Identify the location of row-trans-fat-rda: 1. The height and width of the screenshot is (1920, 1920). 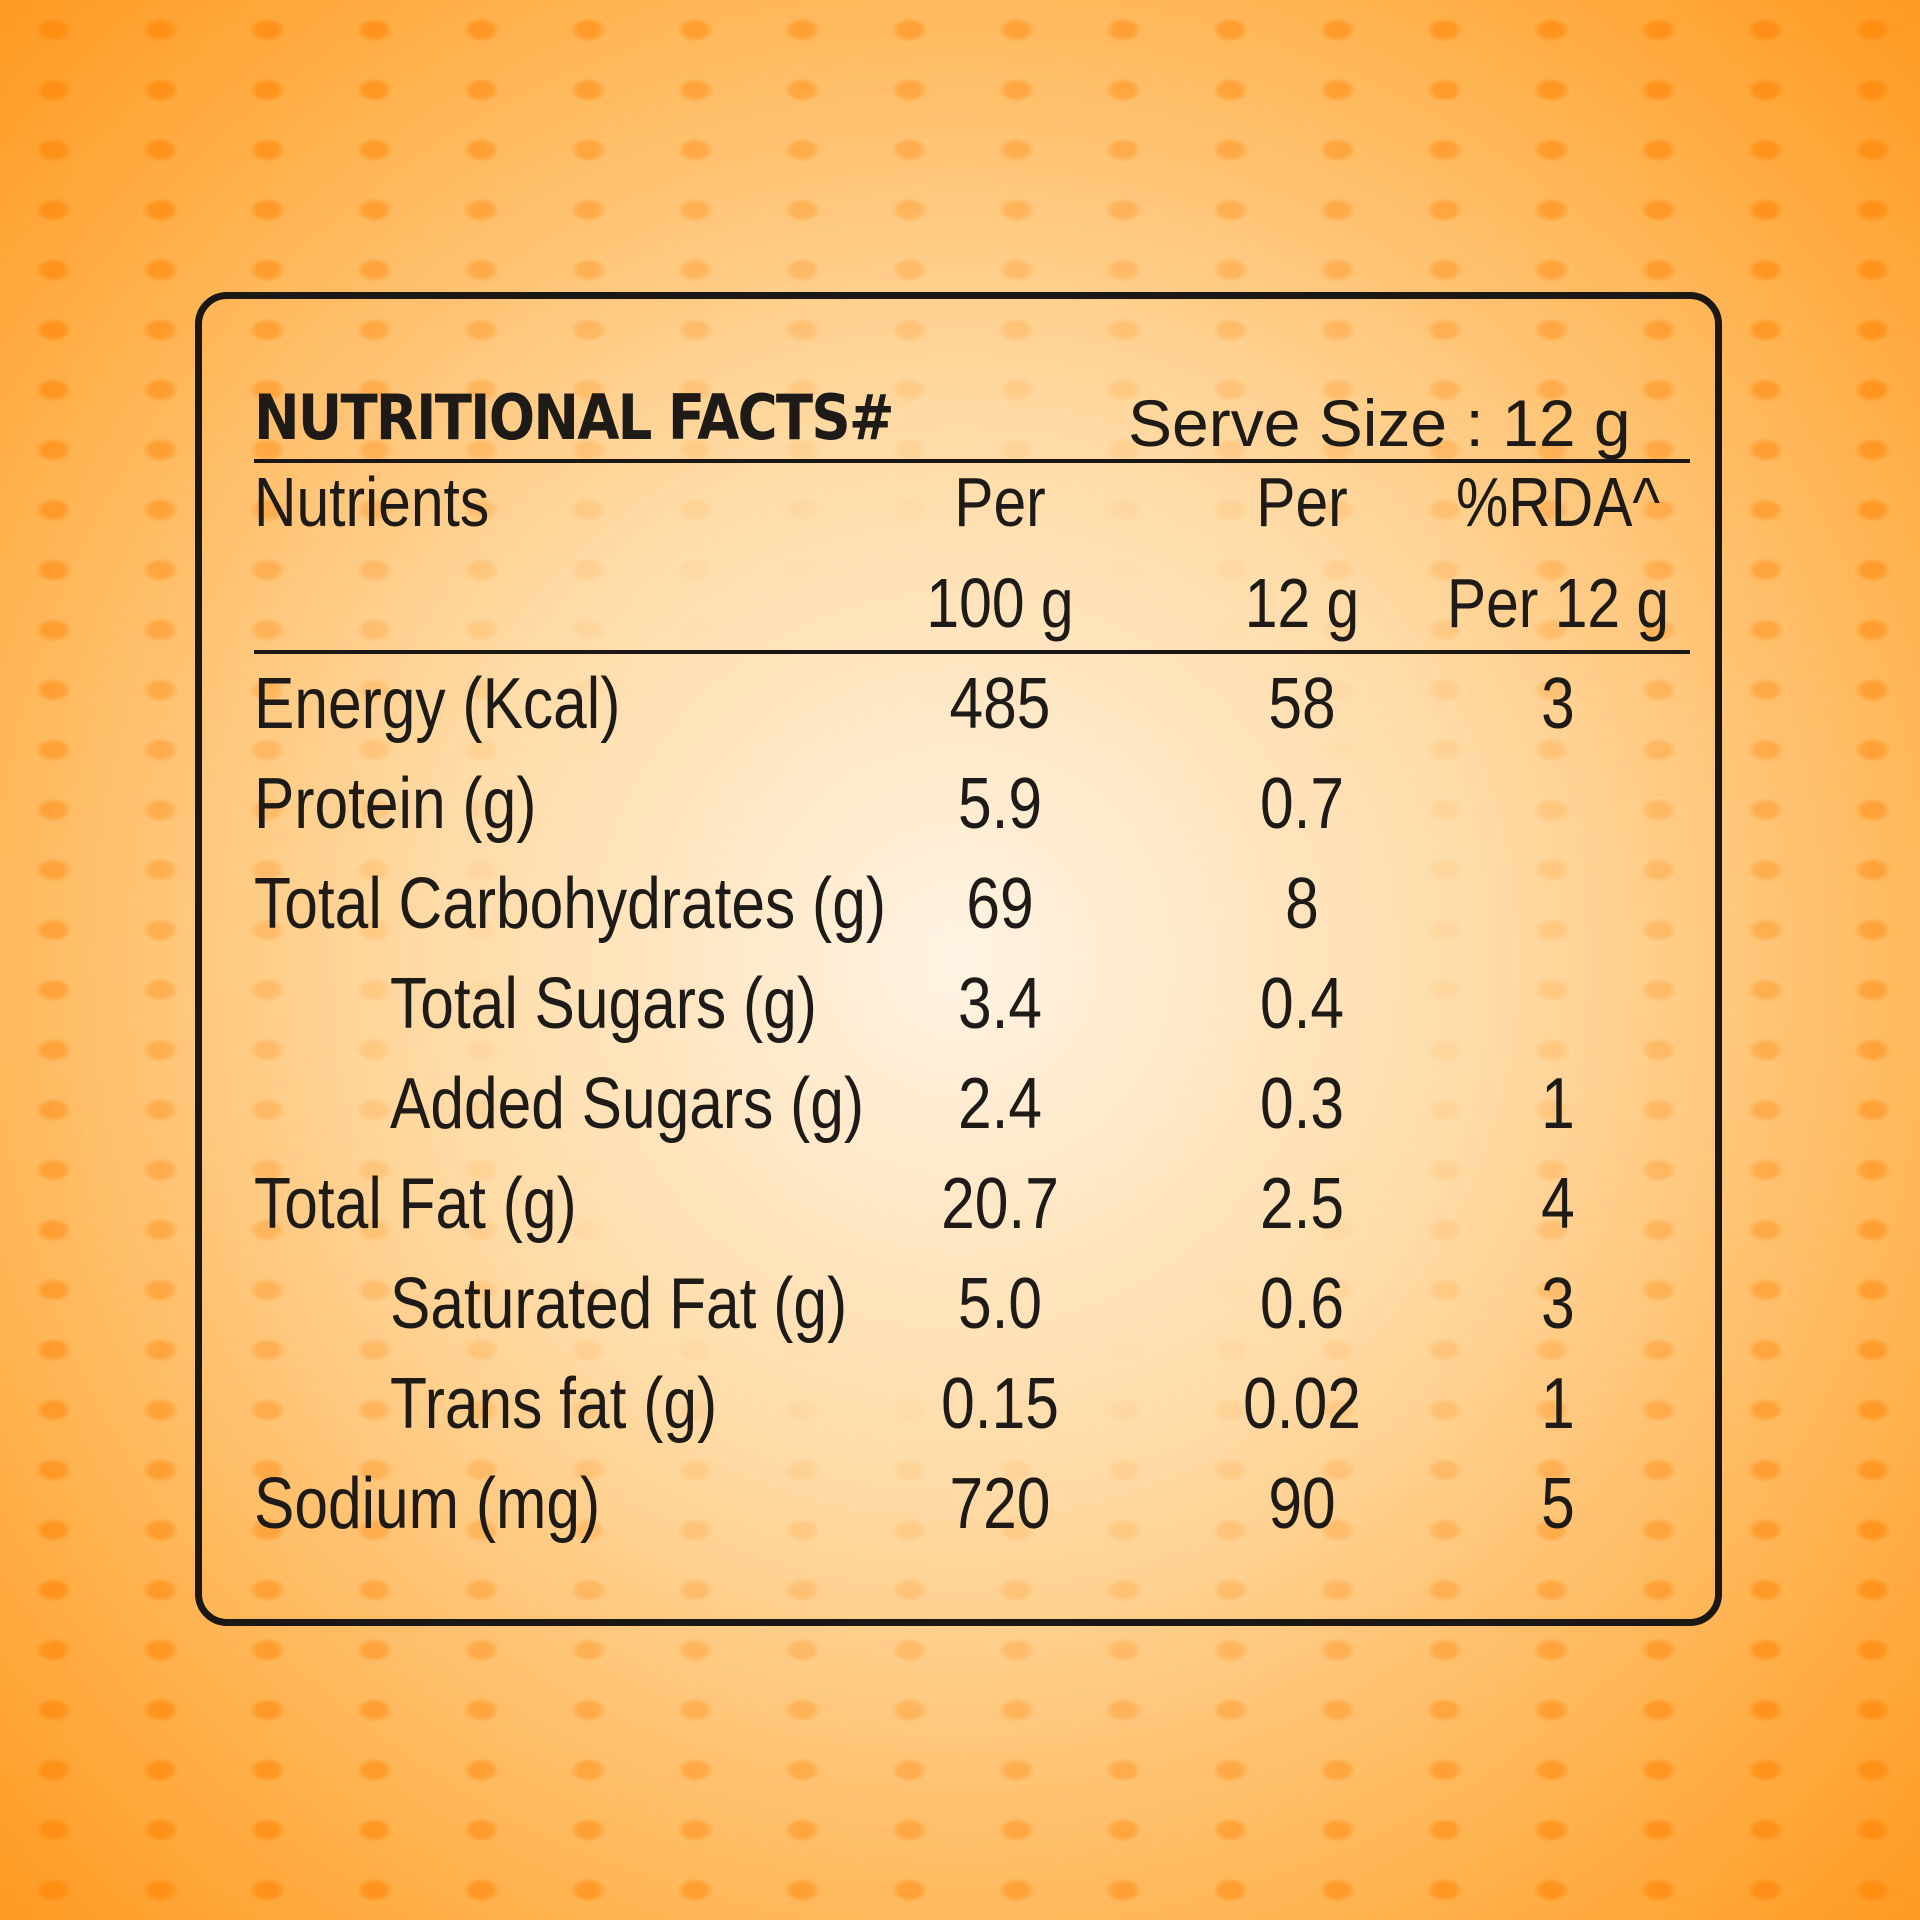
(1558, 1404).